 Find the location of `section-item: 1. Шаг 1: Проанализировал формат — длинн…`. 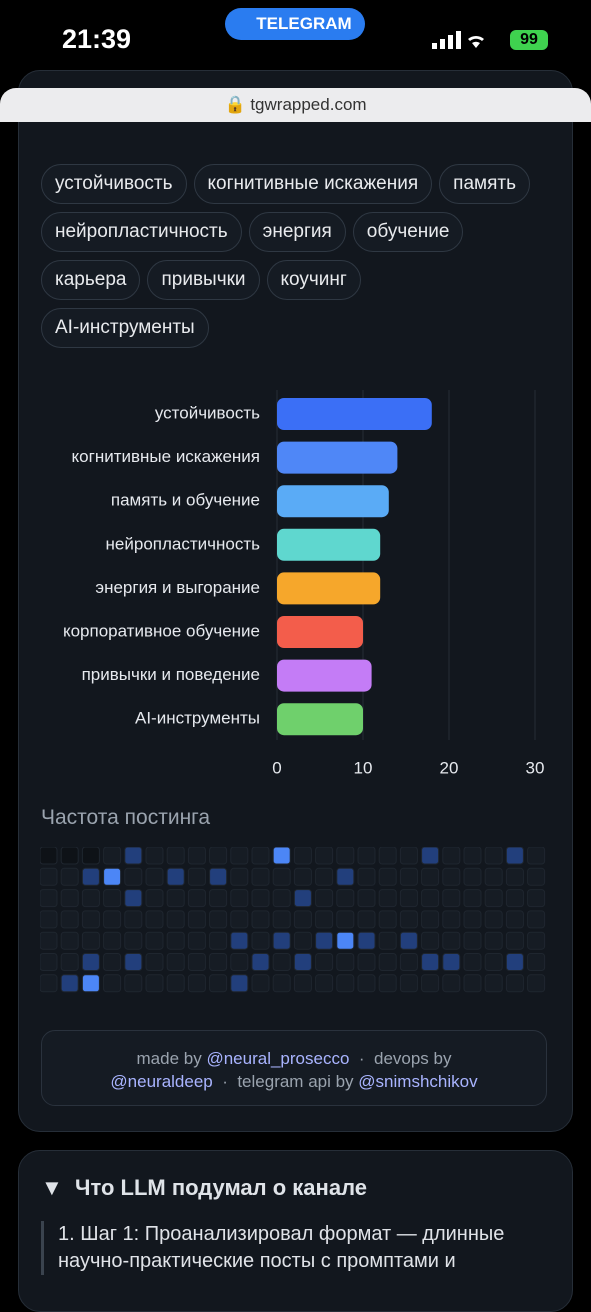

section-item: 1. Шаг 1: Проанализировал формат — длинн… is located at coordinates (299, 1248).